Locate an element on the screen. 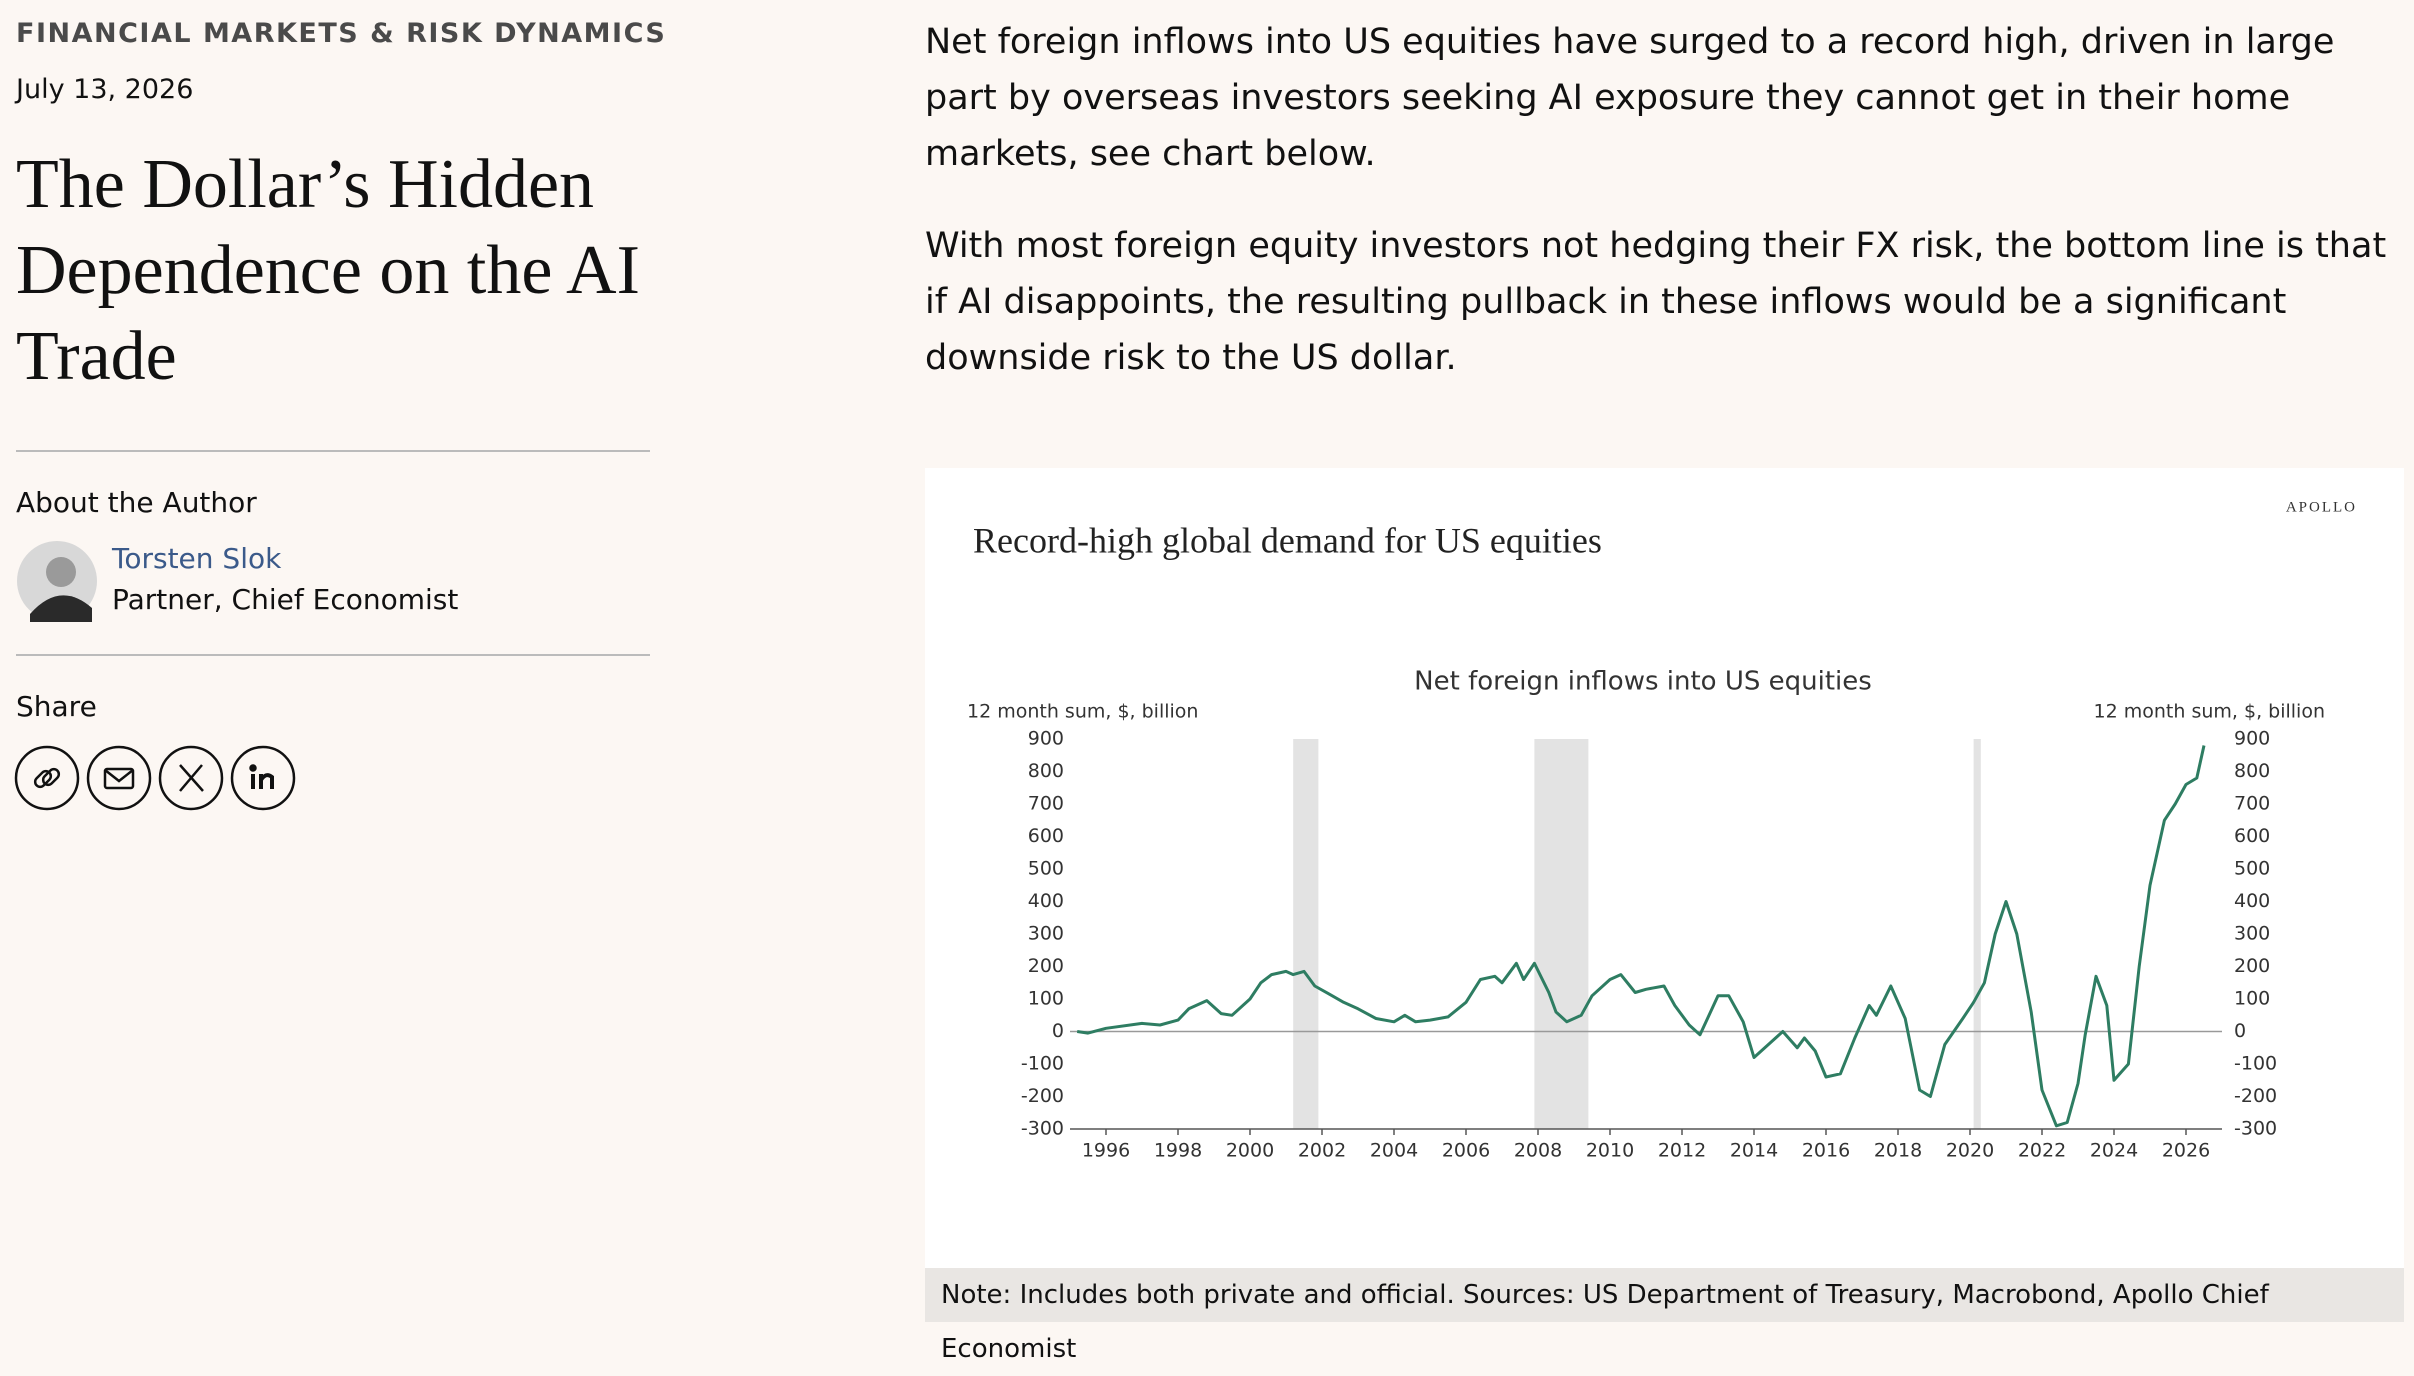  y2-tick-label: 100 is located at coordinates (2252, 999).